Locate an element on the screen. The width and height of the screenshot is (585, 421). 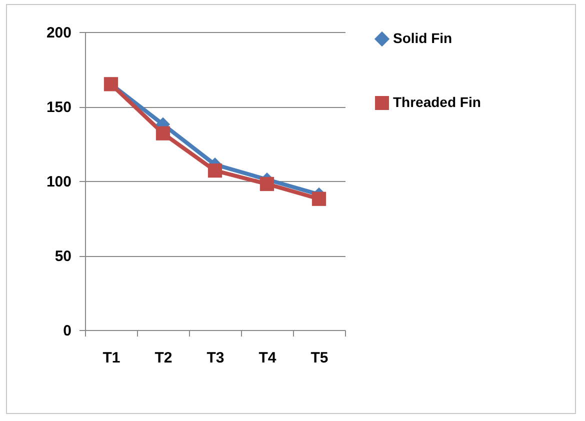
y-tick-label: 150 is located at coordinates (59, 107).